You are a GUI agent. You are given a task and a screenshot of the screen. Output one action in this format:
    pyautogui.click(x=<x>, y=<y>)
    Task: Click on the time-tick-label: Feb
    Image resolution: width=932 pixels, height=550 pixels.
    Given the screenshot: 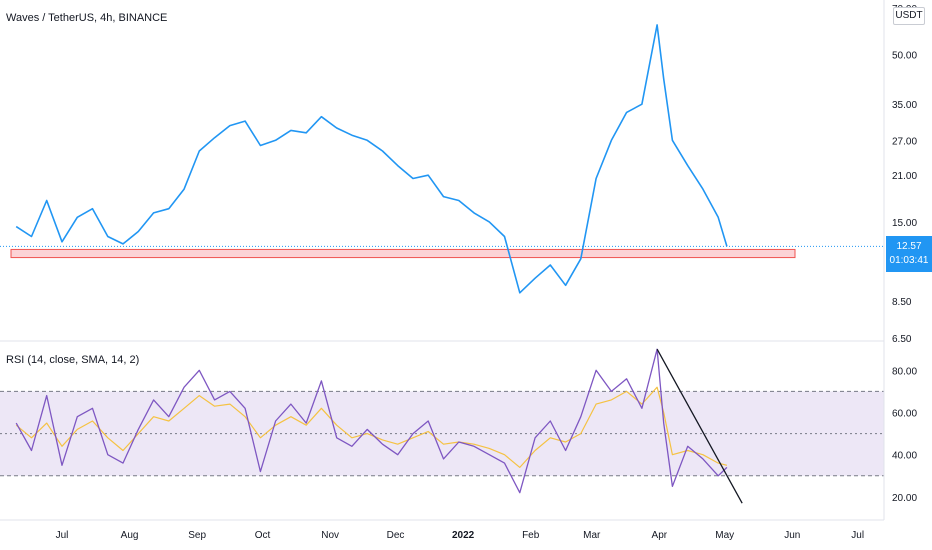 What is the action you would take?
    pyautogui.click(x=531, y=535)
    